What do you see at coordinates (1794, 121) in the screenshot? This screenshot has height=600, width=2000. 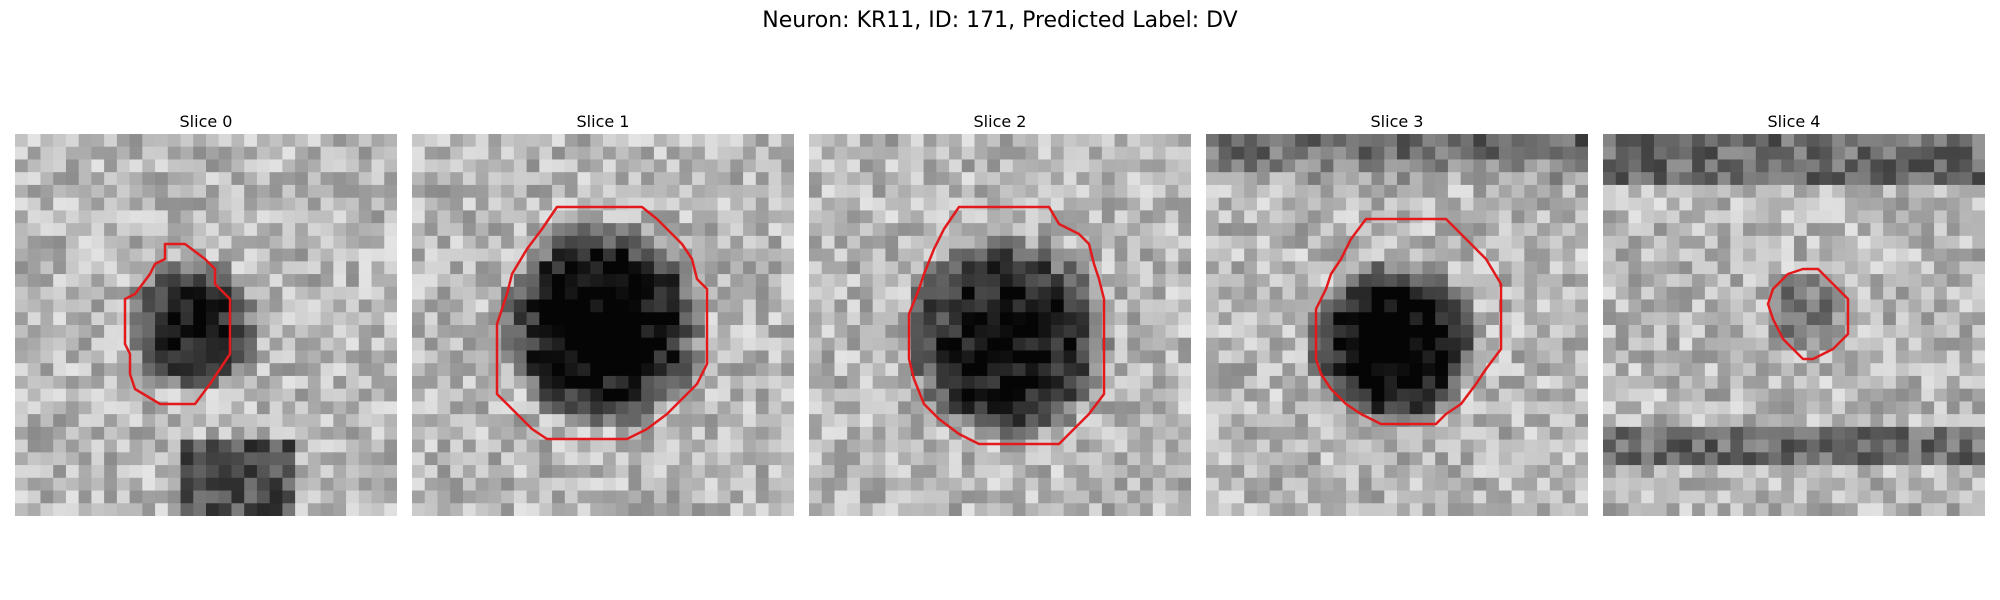 I see `slice-title: Slice 4` at bounding box center [1794, 121].